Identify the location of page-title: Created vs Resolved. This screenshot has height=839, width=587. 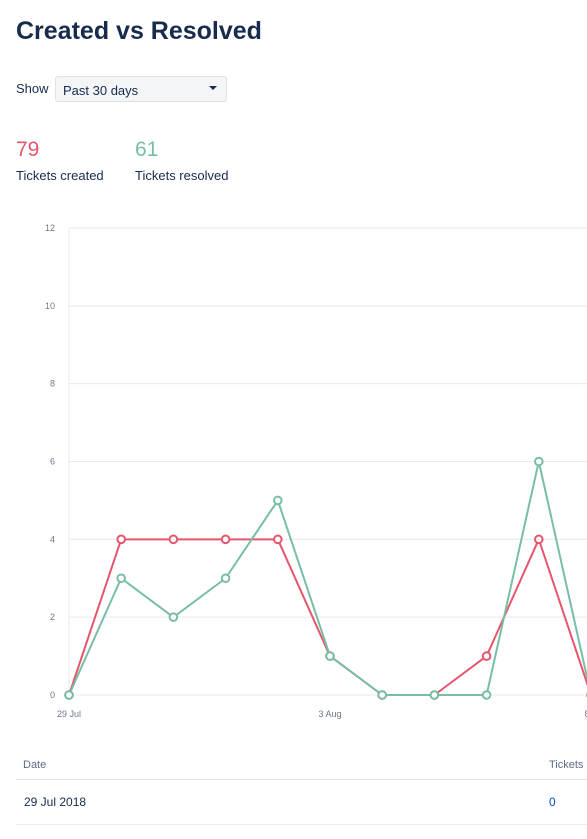
(139, 31).